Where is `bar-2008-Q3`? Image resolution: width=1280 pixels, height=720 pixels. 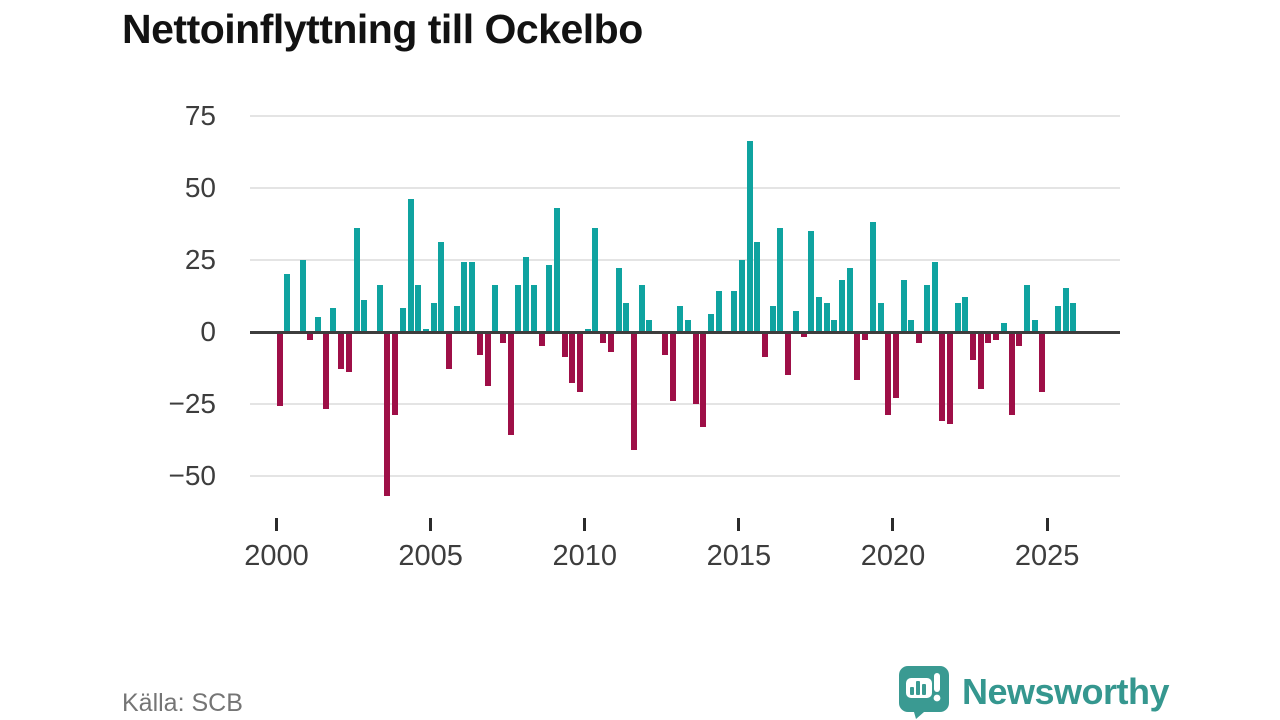 bar-2008-Q3 is located at coordinates (541, 338).